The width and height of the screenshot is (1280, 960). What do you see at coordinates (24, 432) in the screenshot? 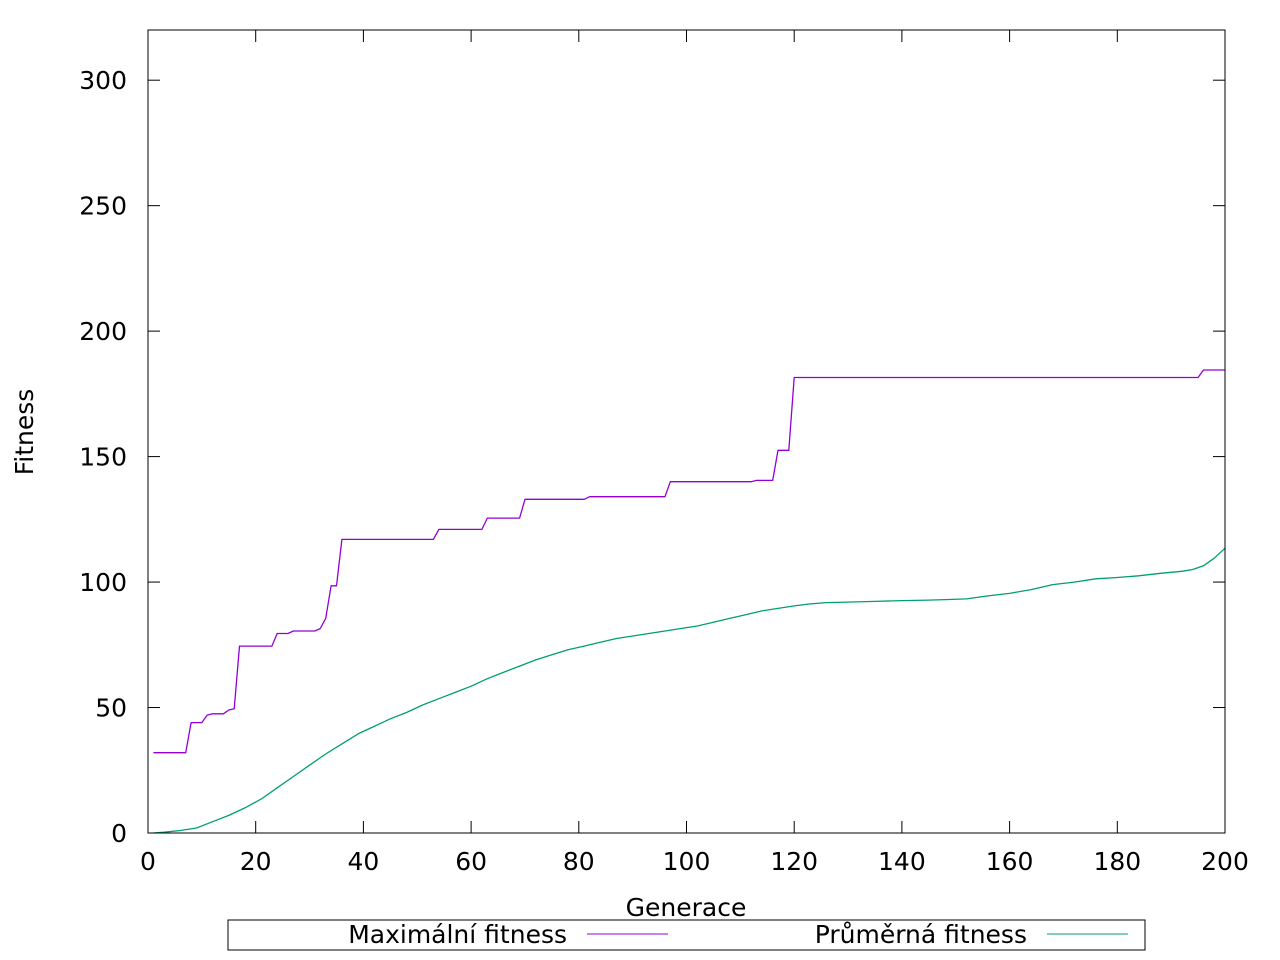
I see `y-axis-title: Fitness` at bounding box center [24, 432].